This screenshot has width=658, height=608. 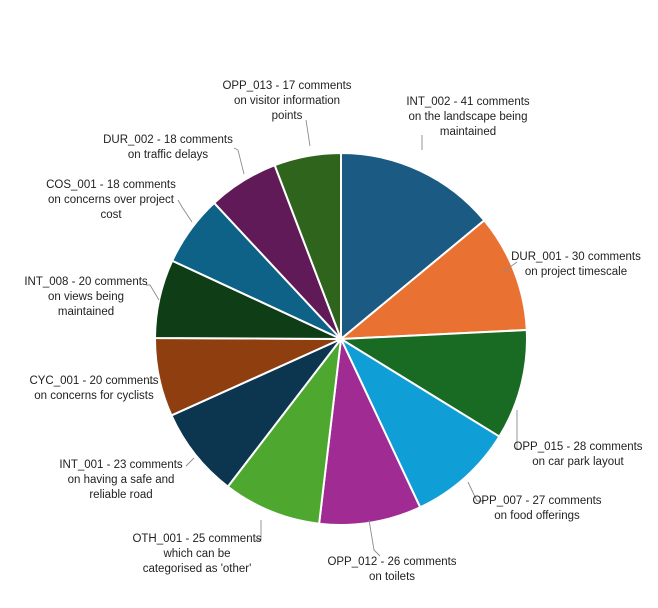 What do you see at coordinates (577, 447) in the screenshot?
I see `slice-label-line: OPP_015 - 28 comments` at bounding box center [577, 447].